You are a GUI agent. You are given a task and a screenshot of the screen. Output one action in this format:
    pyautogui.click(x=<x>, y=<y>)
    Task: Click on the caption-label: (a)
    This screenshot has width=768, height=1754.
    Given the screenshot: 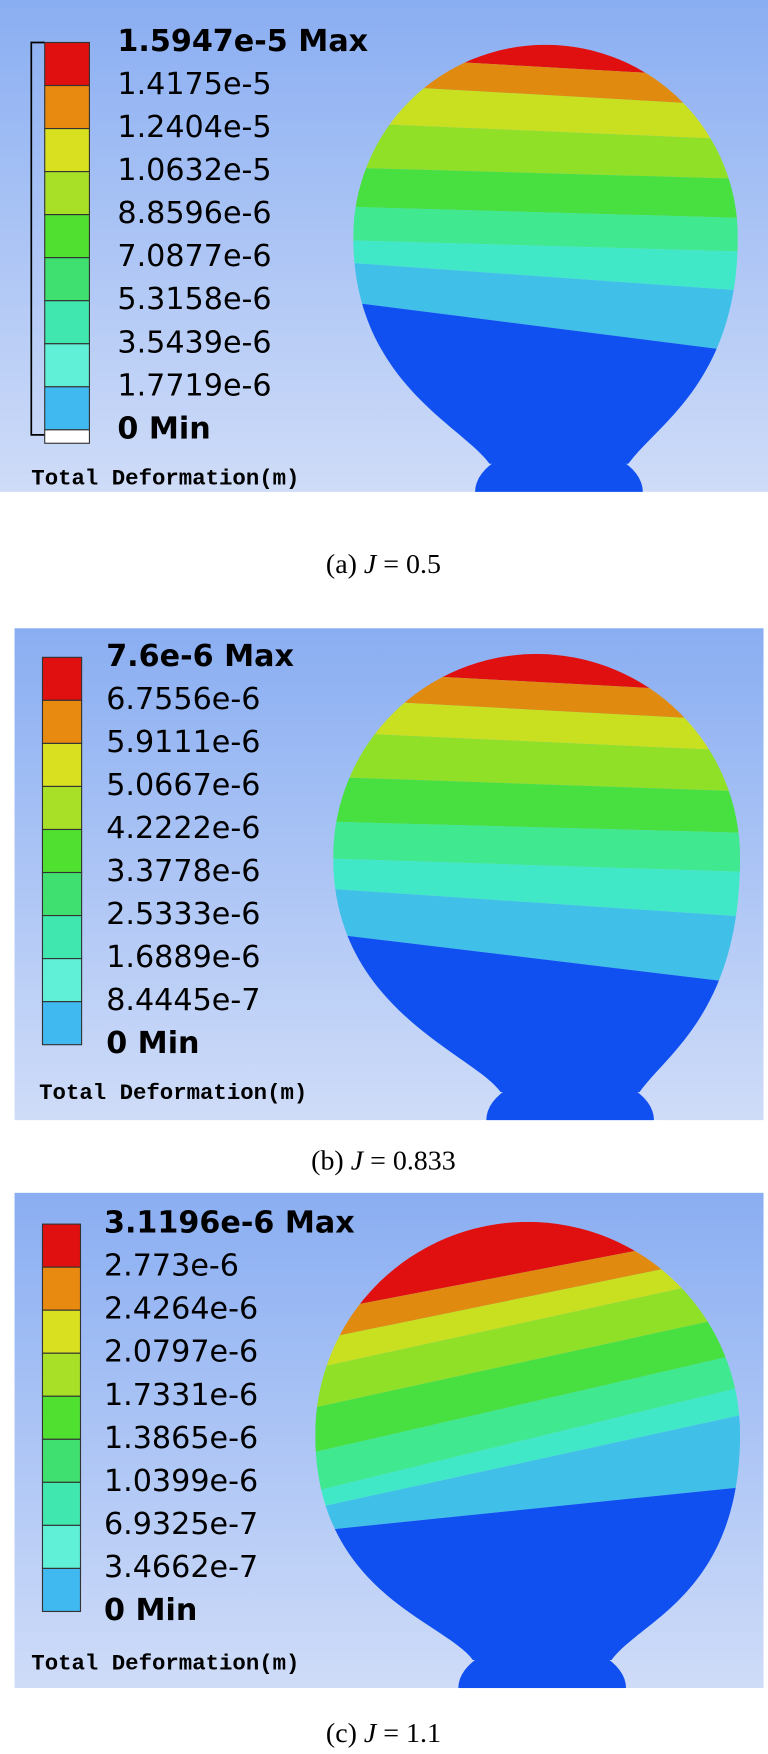 What is the action you would take?
    pyautogui.click(x=341, y=564)
    